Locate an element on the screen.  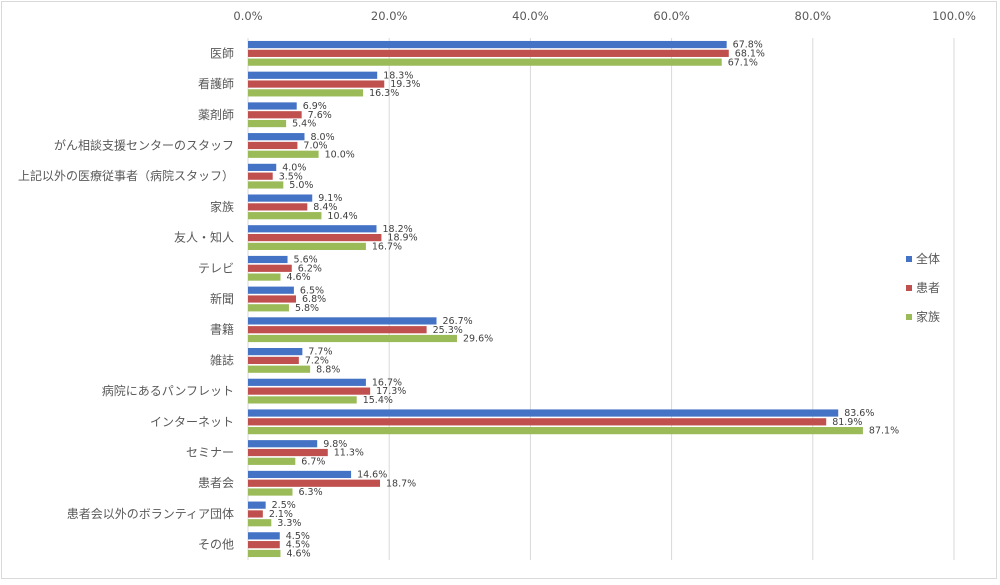
data-label: 18.9% is located at coordinates (402, 238).